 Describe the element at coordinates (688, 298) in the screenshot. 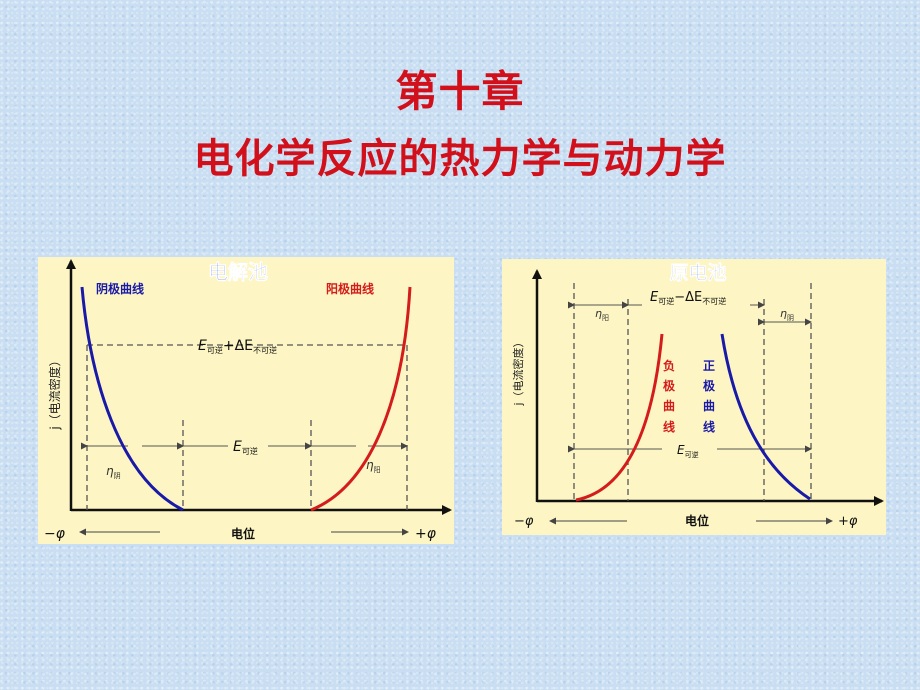

I see `top-voltage-label: E可逆−ΔE不可逆` at that location.